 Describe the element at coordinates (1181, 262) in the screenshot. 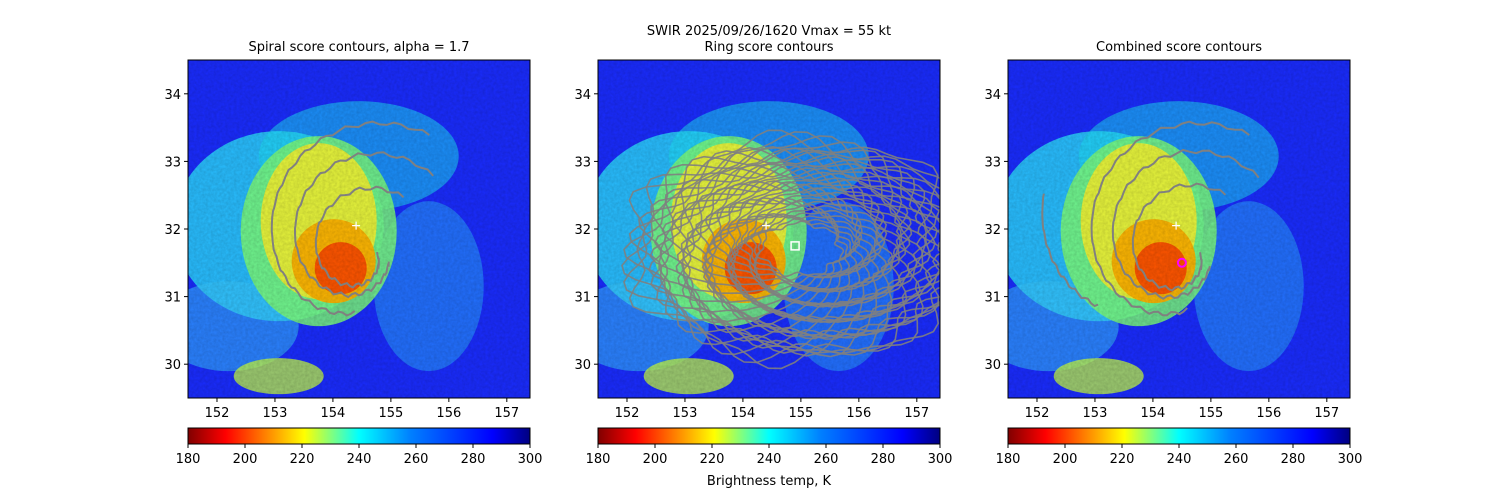

I see `combined-best-marker` at that location.